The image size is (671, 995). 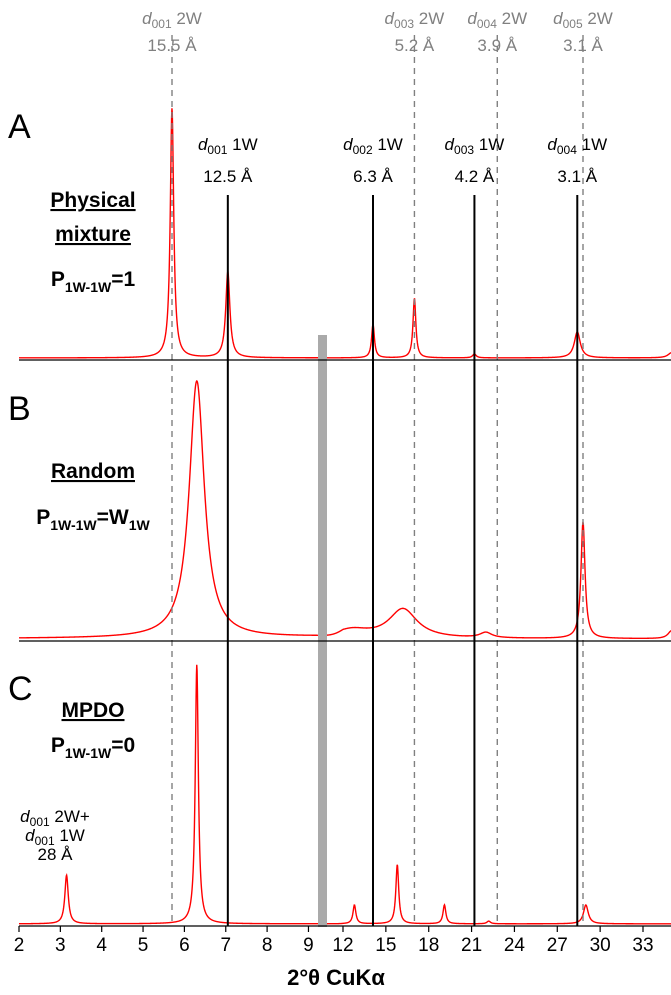 I want to click on x-axis-label: 2°θ CuKα, so click(x=336, y=977).